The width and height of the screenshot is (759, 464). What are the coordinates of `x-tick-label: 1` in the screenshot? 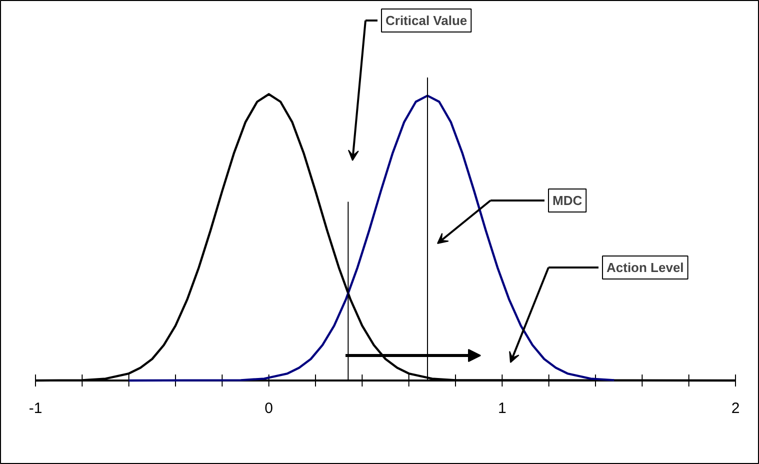 It's located at (502, 408).